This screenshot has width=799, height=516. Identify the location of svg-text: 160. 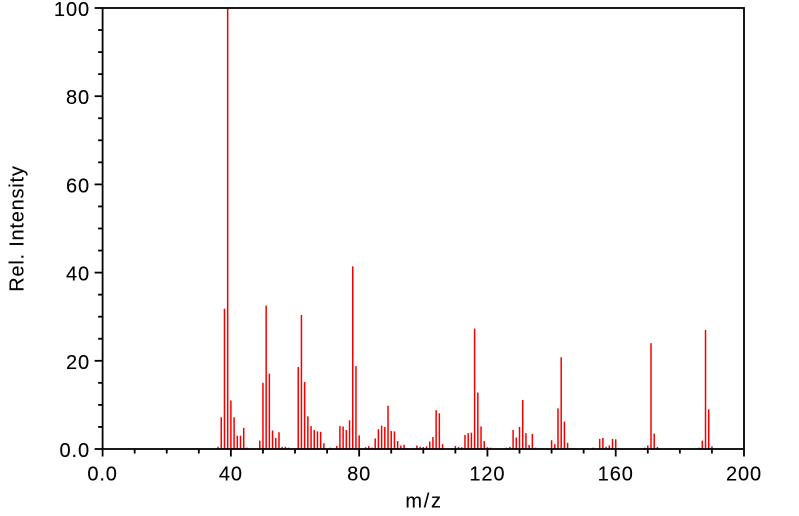
(616, 475).